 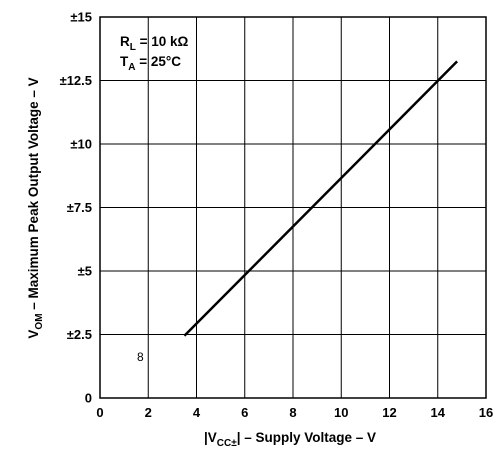 What do you see at coordinates (150, 63) in the screenshot?
I see `condition-ta: TA = 25°C` at bounding box center [150, 63].